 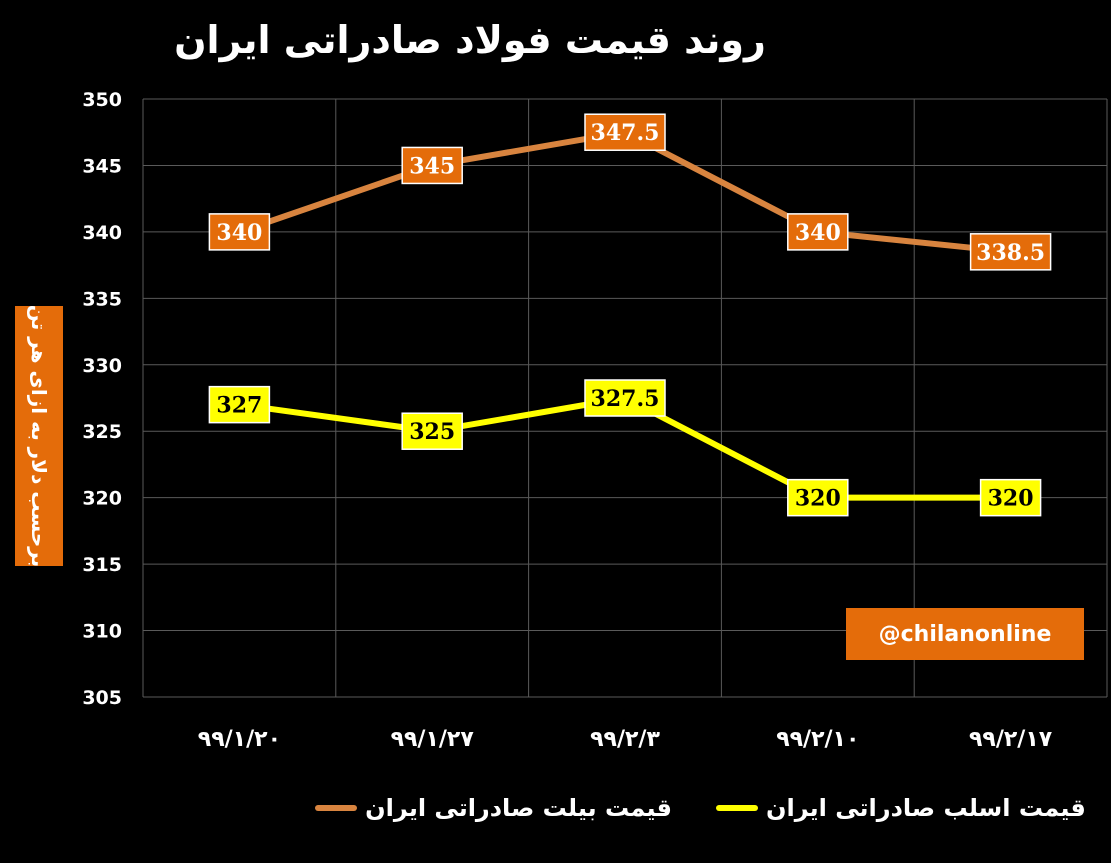 I want to click on legend-item-billet: قیمت بیلت صادراتی ایران, so click(x=493, y=808).